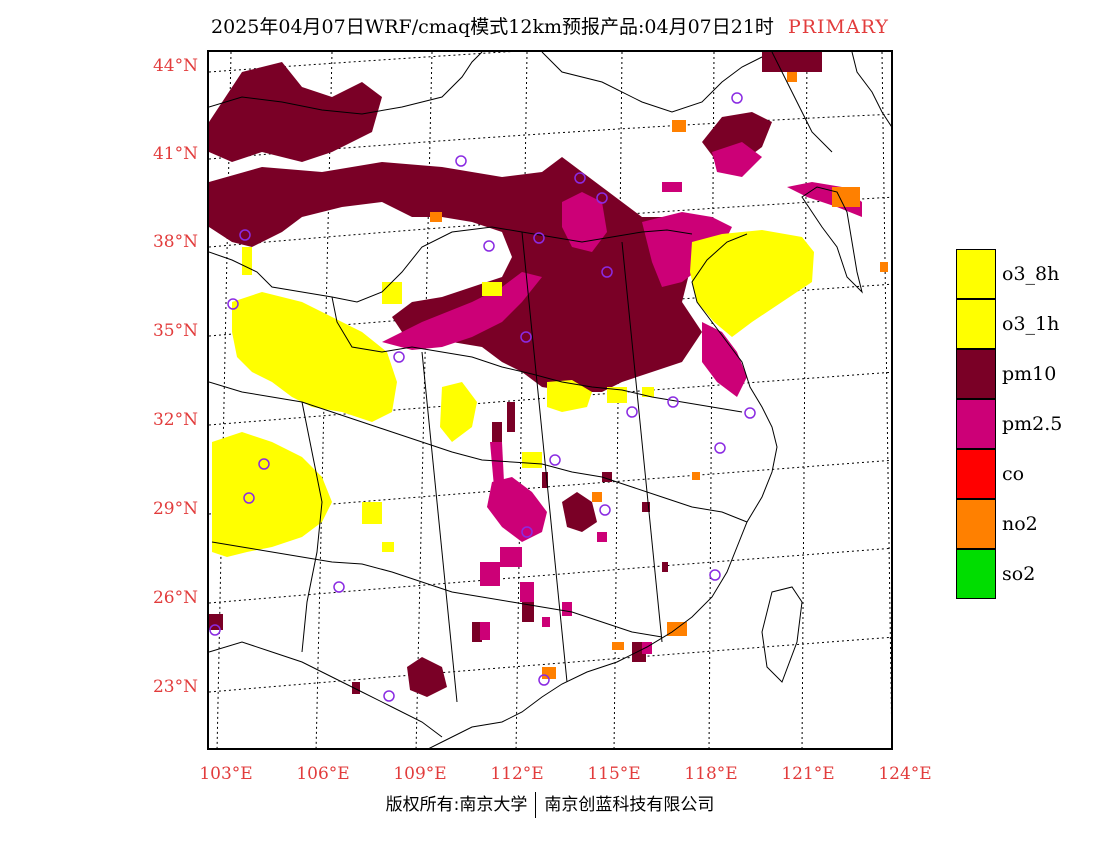 The height and width of the screenshot is (850, 1100). I want to click on lon-label-103: 103°E, so click(226, 774).